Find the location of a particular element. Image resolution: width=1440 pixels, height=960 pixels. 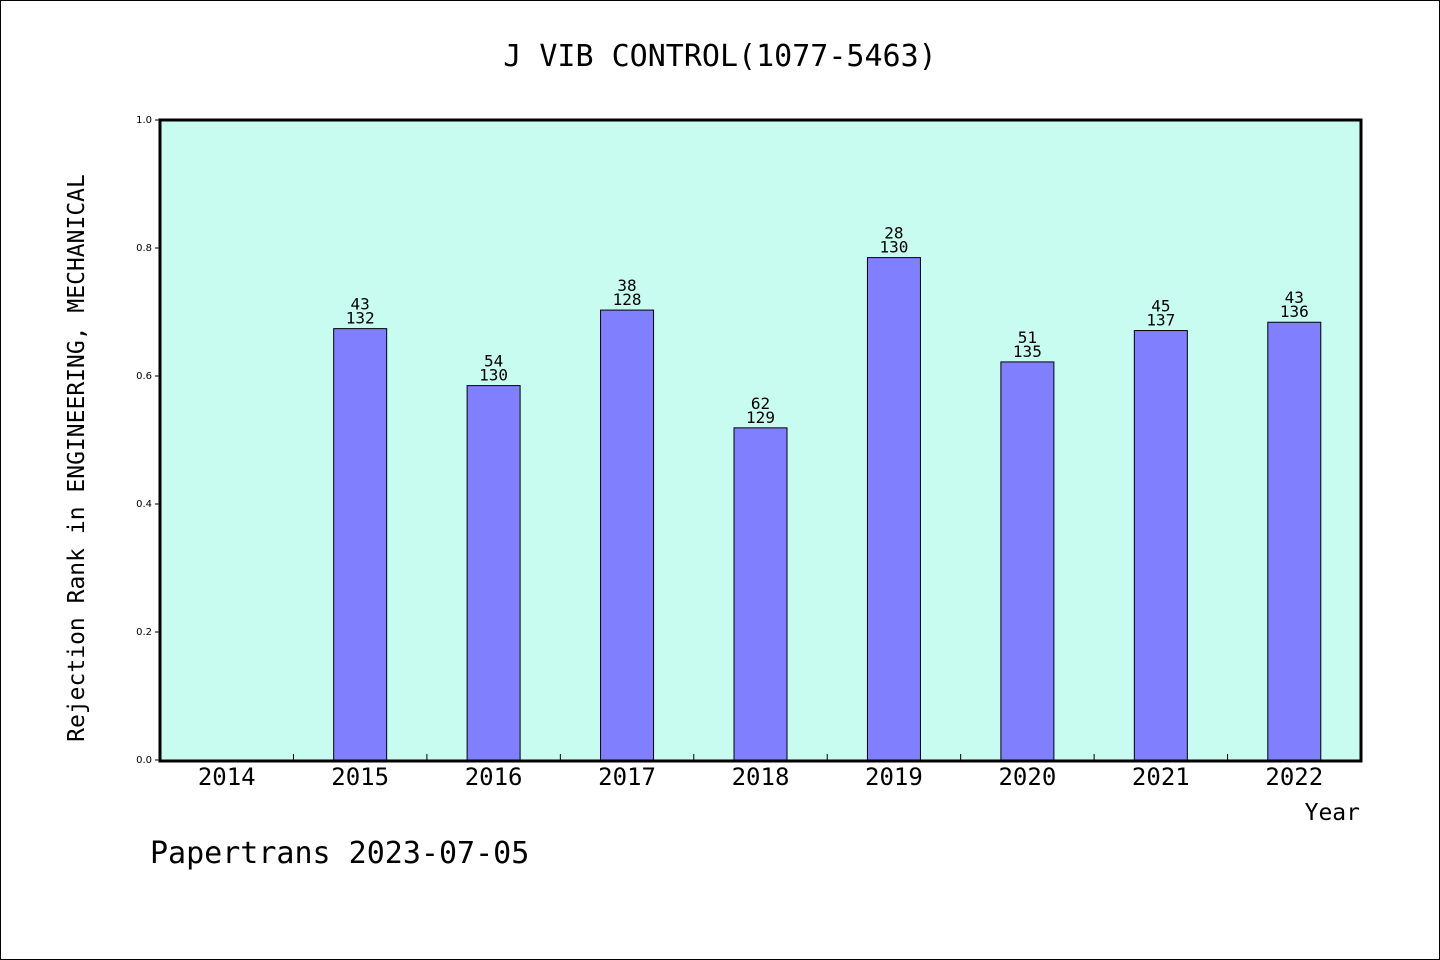

bar-label-total-2021: 137 is located at coordinates (1160, 320).